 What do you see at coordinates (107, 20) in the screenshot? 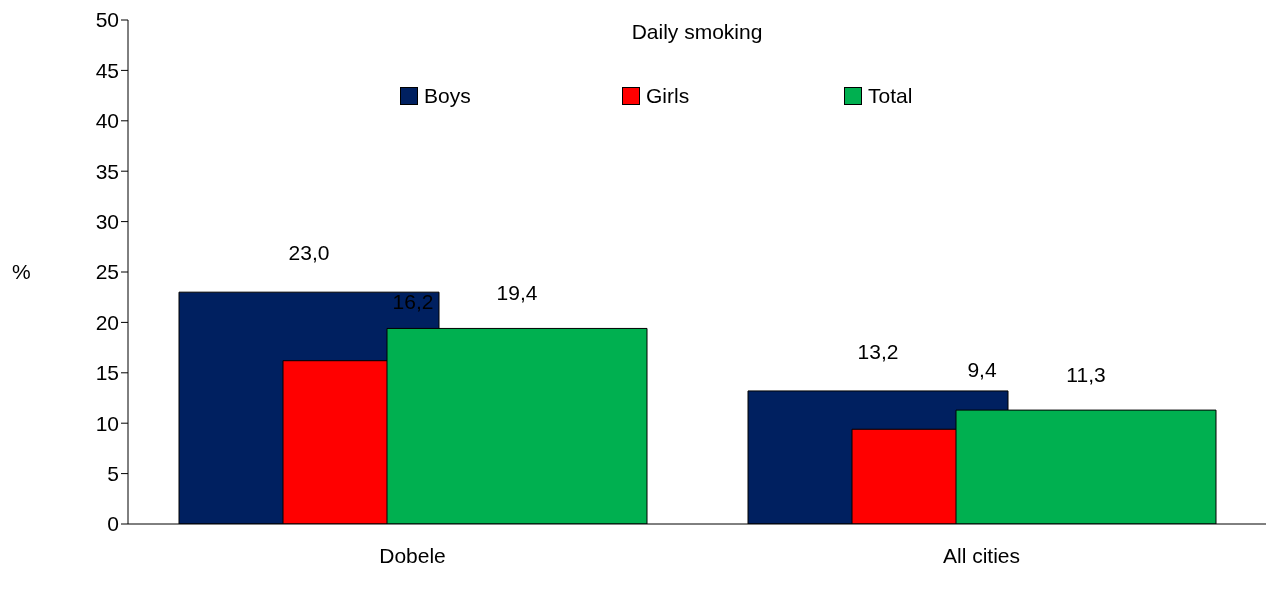
I see `y-tick-label: 50` at bounding box center [107, 20].